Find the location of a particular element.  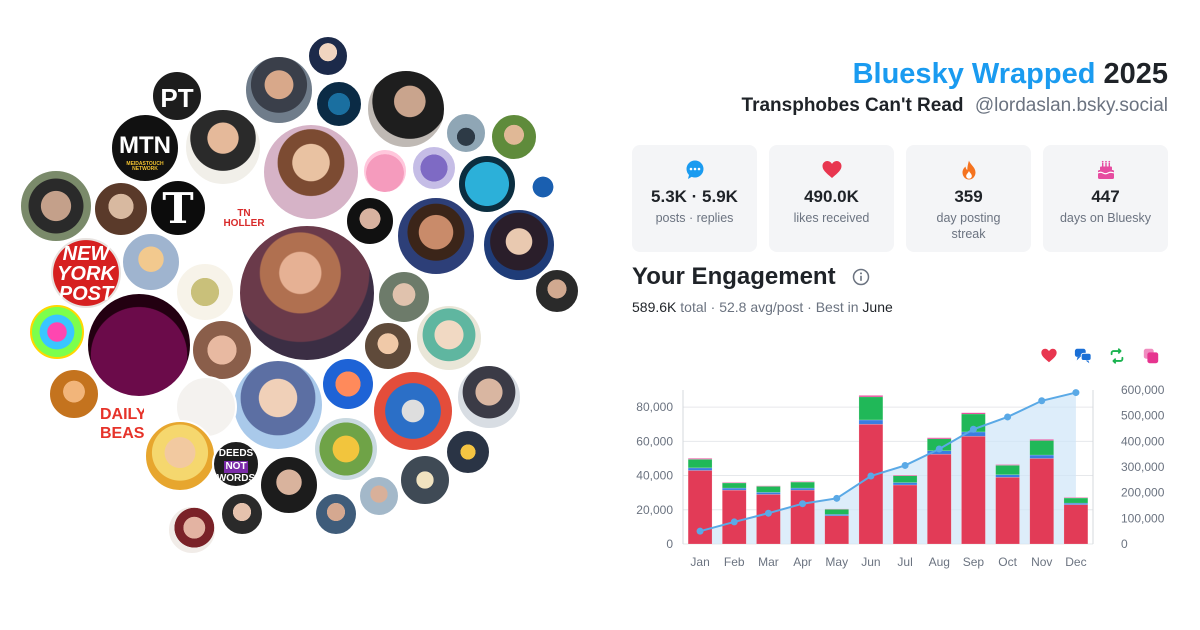

avatar-mtn-logo: MTN MEIDASTOUCH NETWORK is located at coordinates (145, 148).